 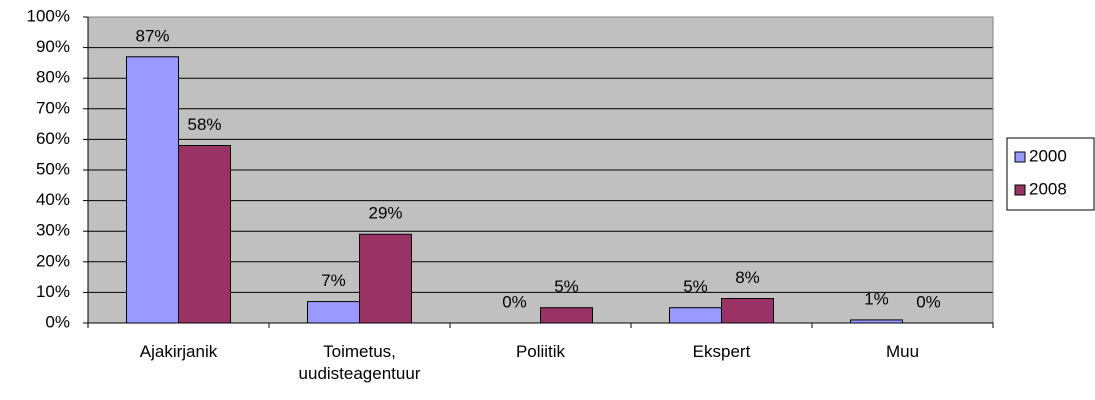 I want to click on y-tick-label: 90%, so click(x=53, y=46).